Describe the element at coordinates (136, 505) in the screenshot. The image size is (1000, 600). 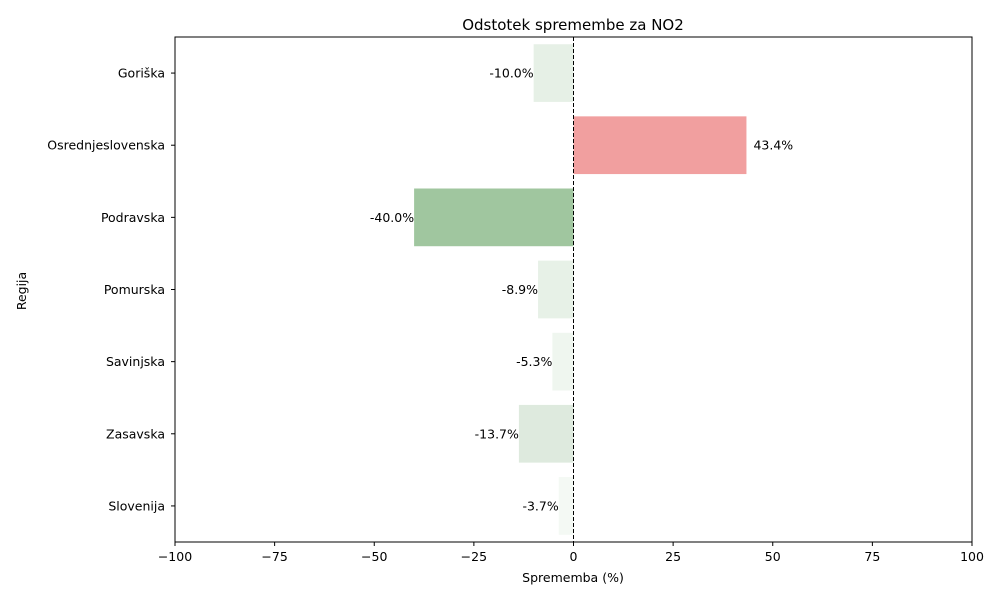
I see `y-tick-label: Slovenija` at that location.